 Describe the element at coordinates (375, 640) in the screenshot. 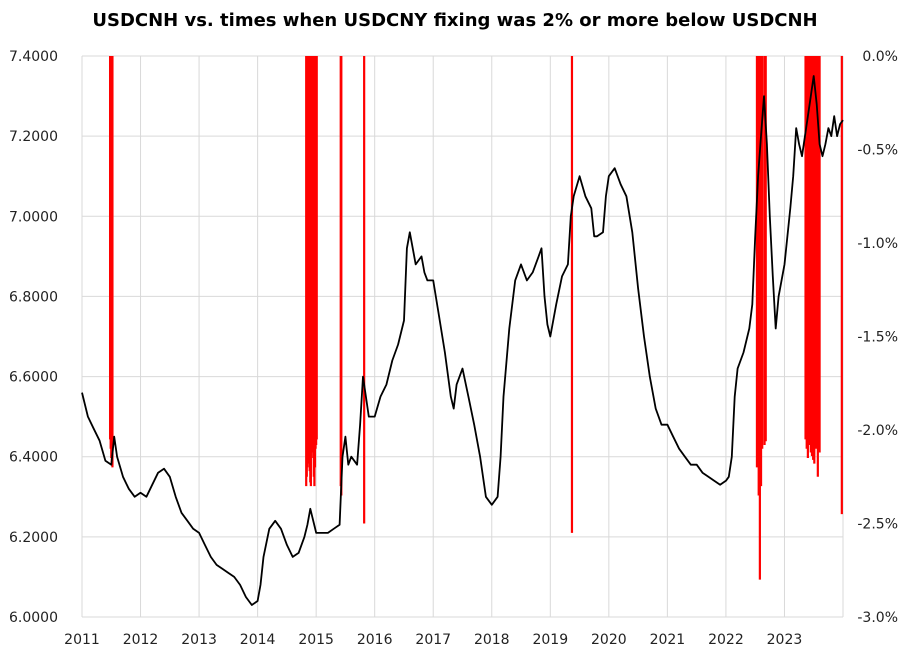

I see `x-tick-label-5: 2016` at that location.